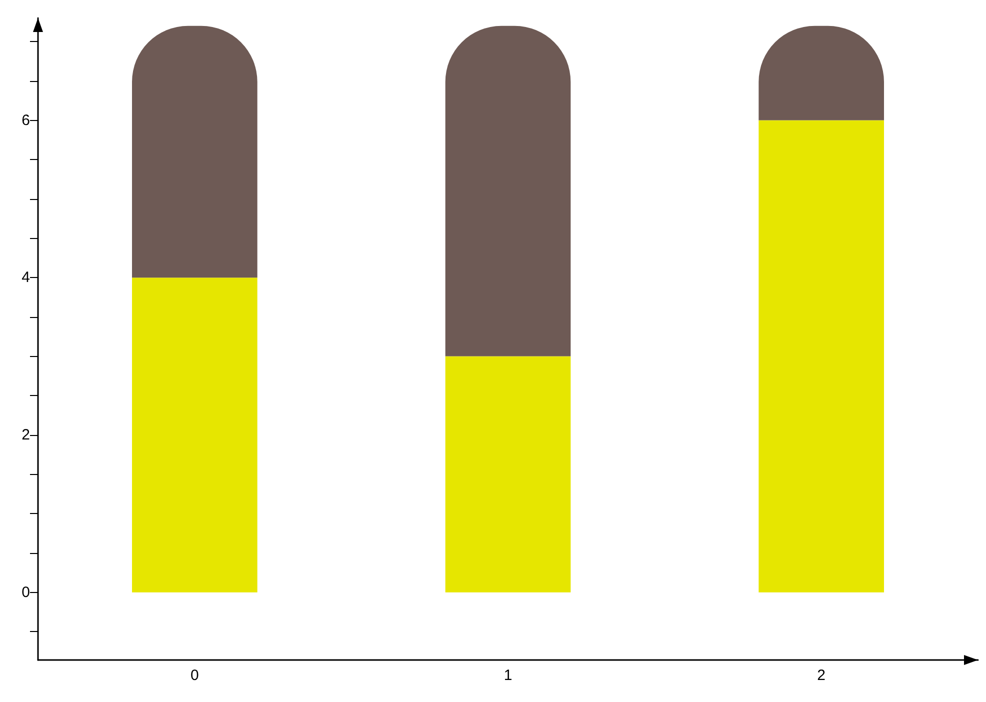 This screenshot has width=986, height=702. Describe the element at coordinates (26, 592) in the screenshot. I see `y-tick-label: 0` at that location.